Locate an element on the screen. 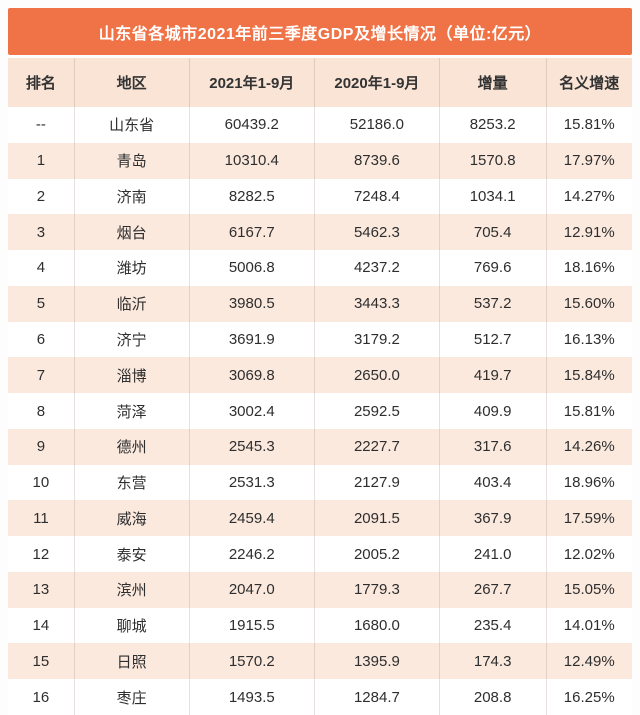 Image resolution: width=640 pixels, height=715 pixels. cell-gdp-2020: 3179.2 is located at coordinates (377, 339).